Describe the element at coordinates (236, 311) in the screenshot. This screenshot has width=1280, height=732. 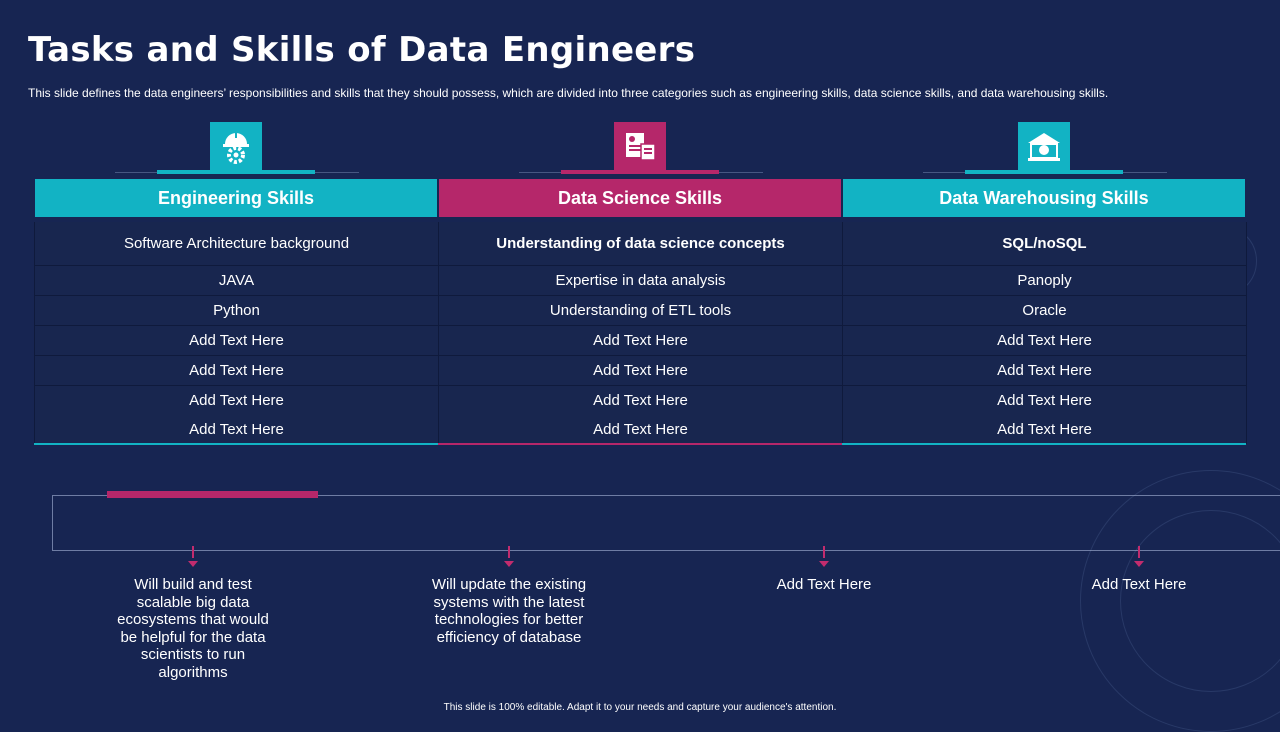
I see `table-cell: Python` at that location.